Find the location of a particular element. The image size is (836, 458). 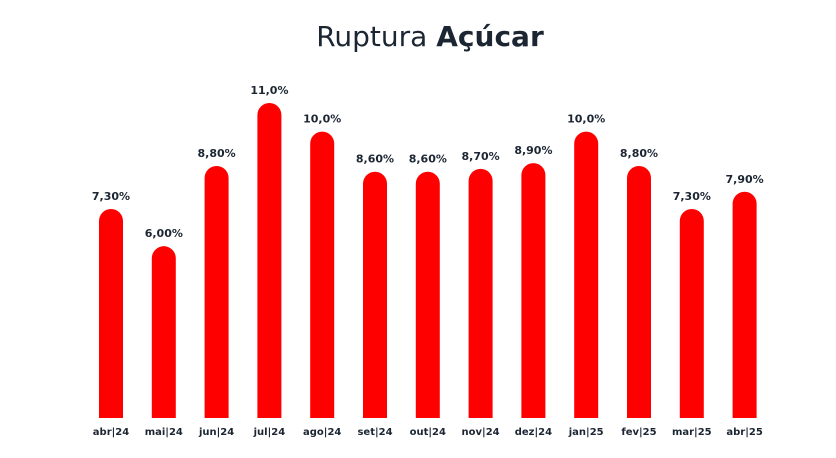

x-tick-label: mai|24 is located at coordinates (164, 432).